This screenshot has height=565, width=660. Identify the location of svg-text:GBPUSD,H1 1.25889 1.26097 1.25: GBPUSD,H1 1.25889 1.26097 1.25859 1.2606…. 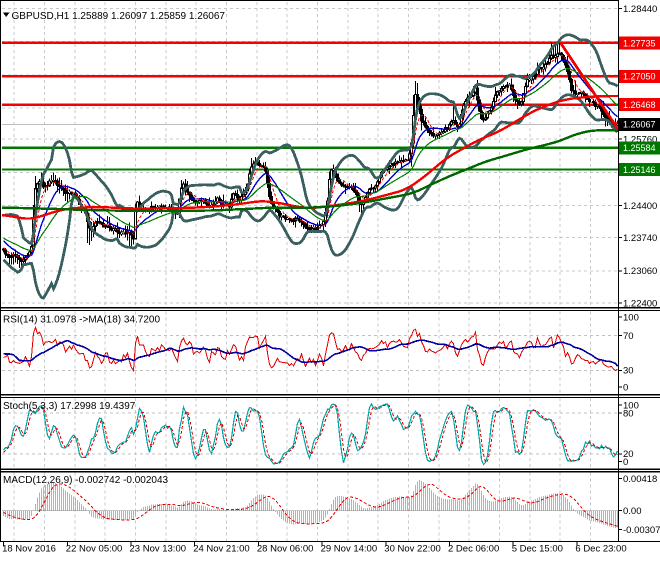
(119, 16).